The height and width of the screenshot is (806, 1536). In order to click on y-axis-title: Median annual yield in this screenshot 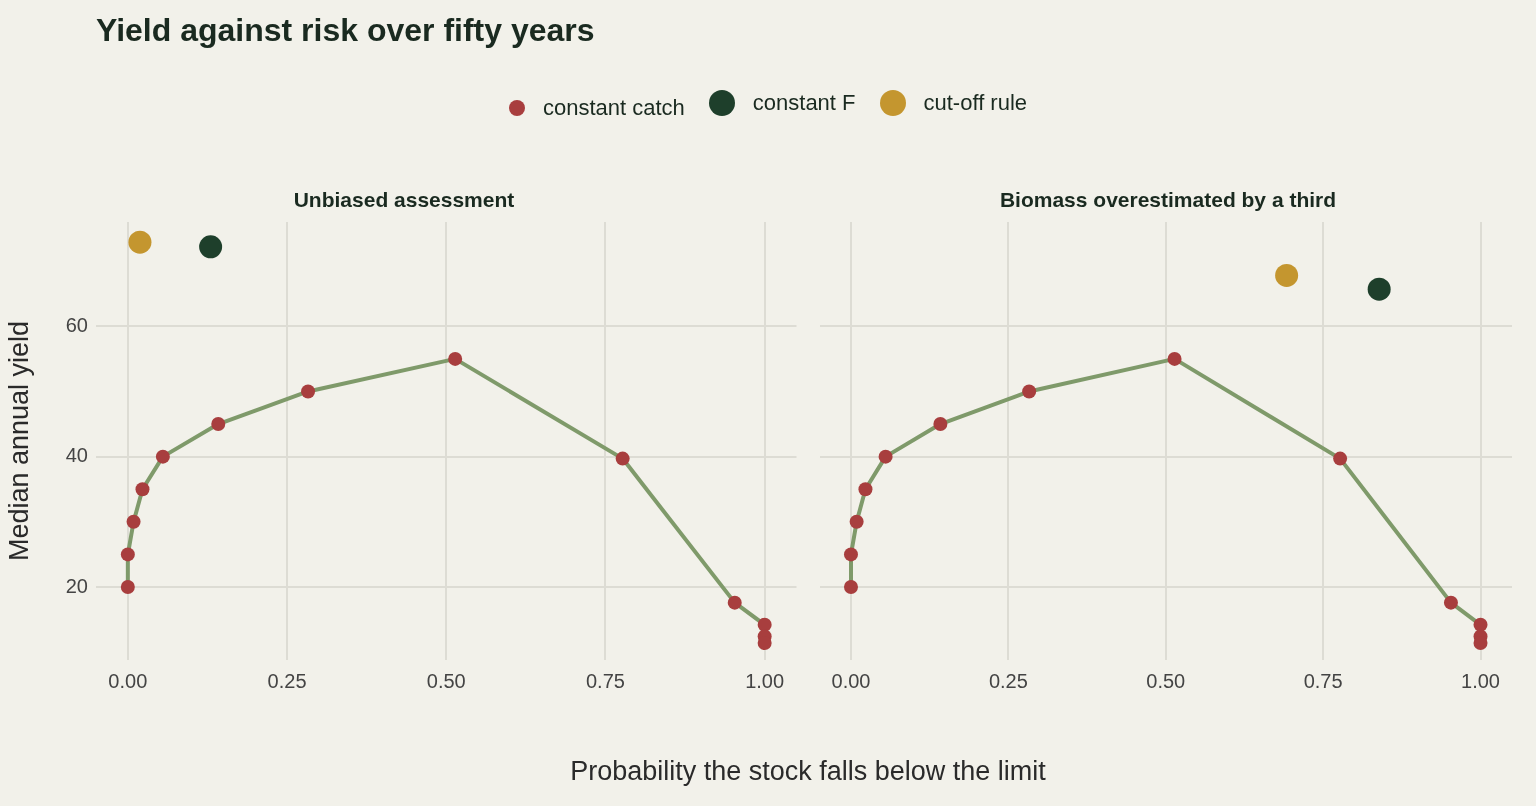, I will do `click(18, 441)`.